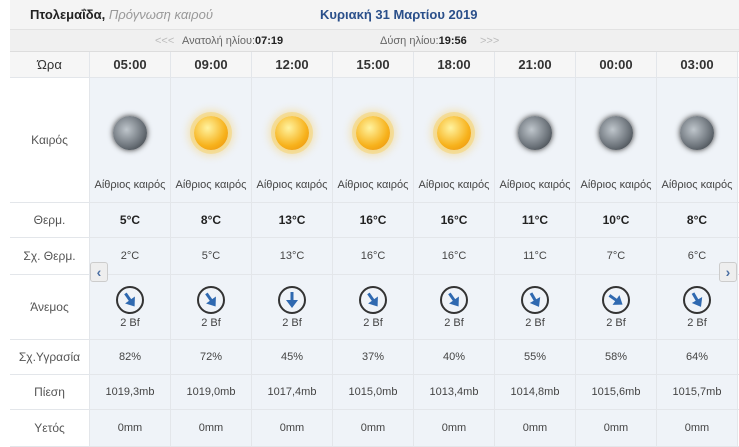  Describe the element at coordinates (292, 256) in the screenshot. I see `cell-feels: 13°C` at that location.